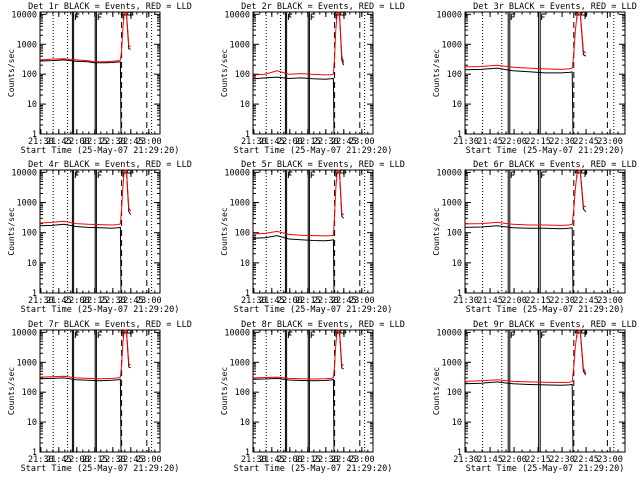  Describe the element at coordinates (110, 325) in the screenshot. I see `panel-title: Det 7r BLACK = Events, RED = LLD` at that location.